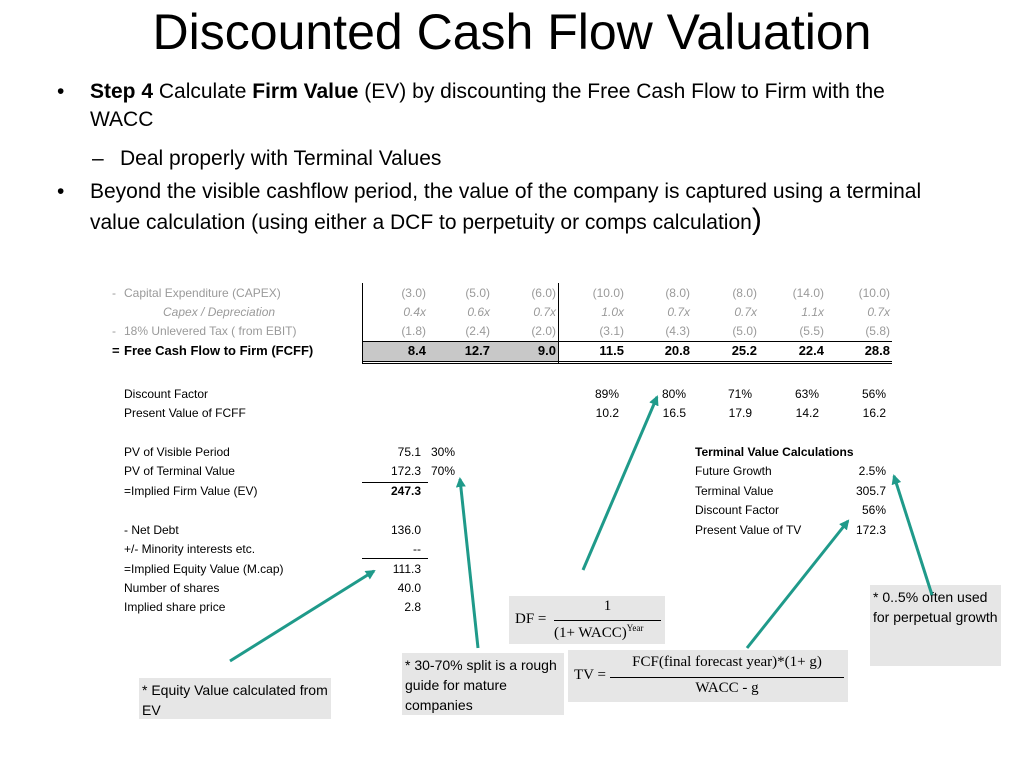 The image size is (1024, 768). I want to click on discount-factor-value: 80%, so click(673, 394).